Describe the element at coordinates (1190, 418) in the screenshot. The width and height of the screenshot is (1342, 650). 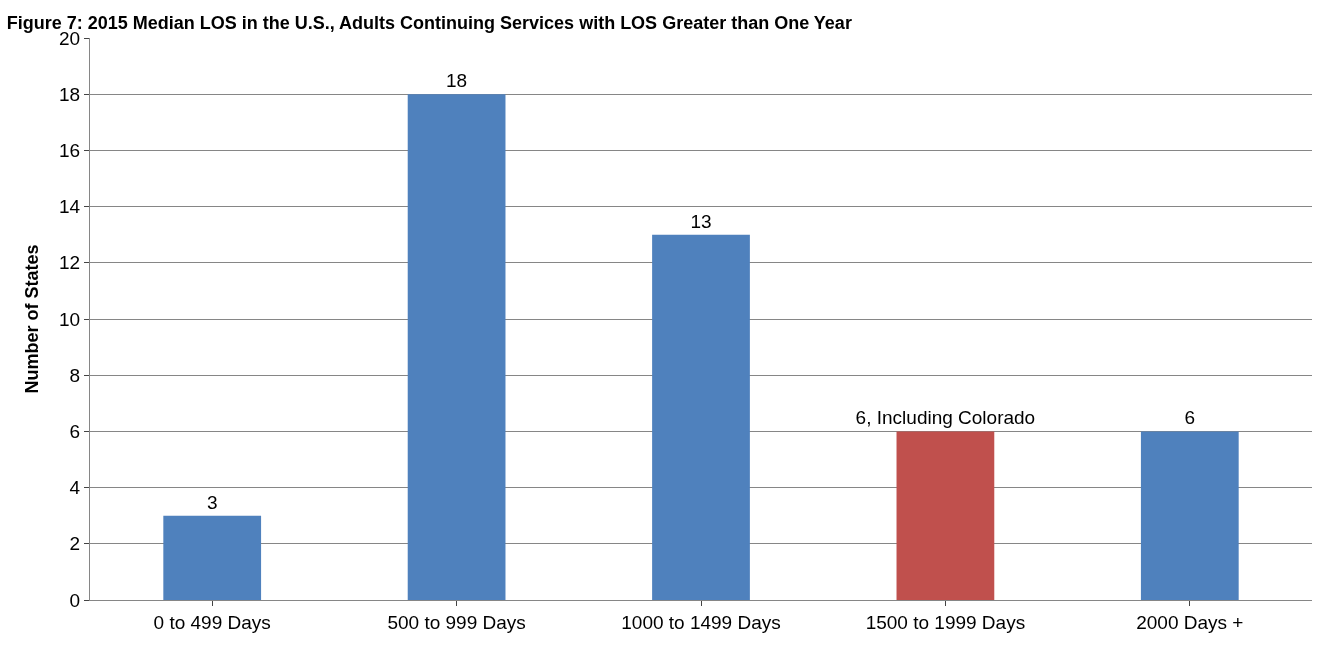
I see `data-label: 6` at that location.